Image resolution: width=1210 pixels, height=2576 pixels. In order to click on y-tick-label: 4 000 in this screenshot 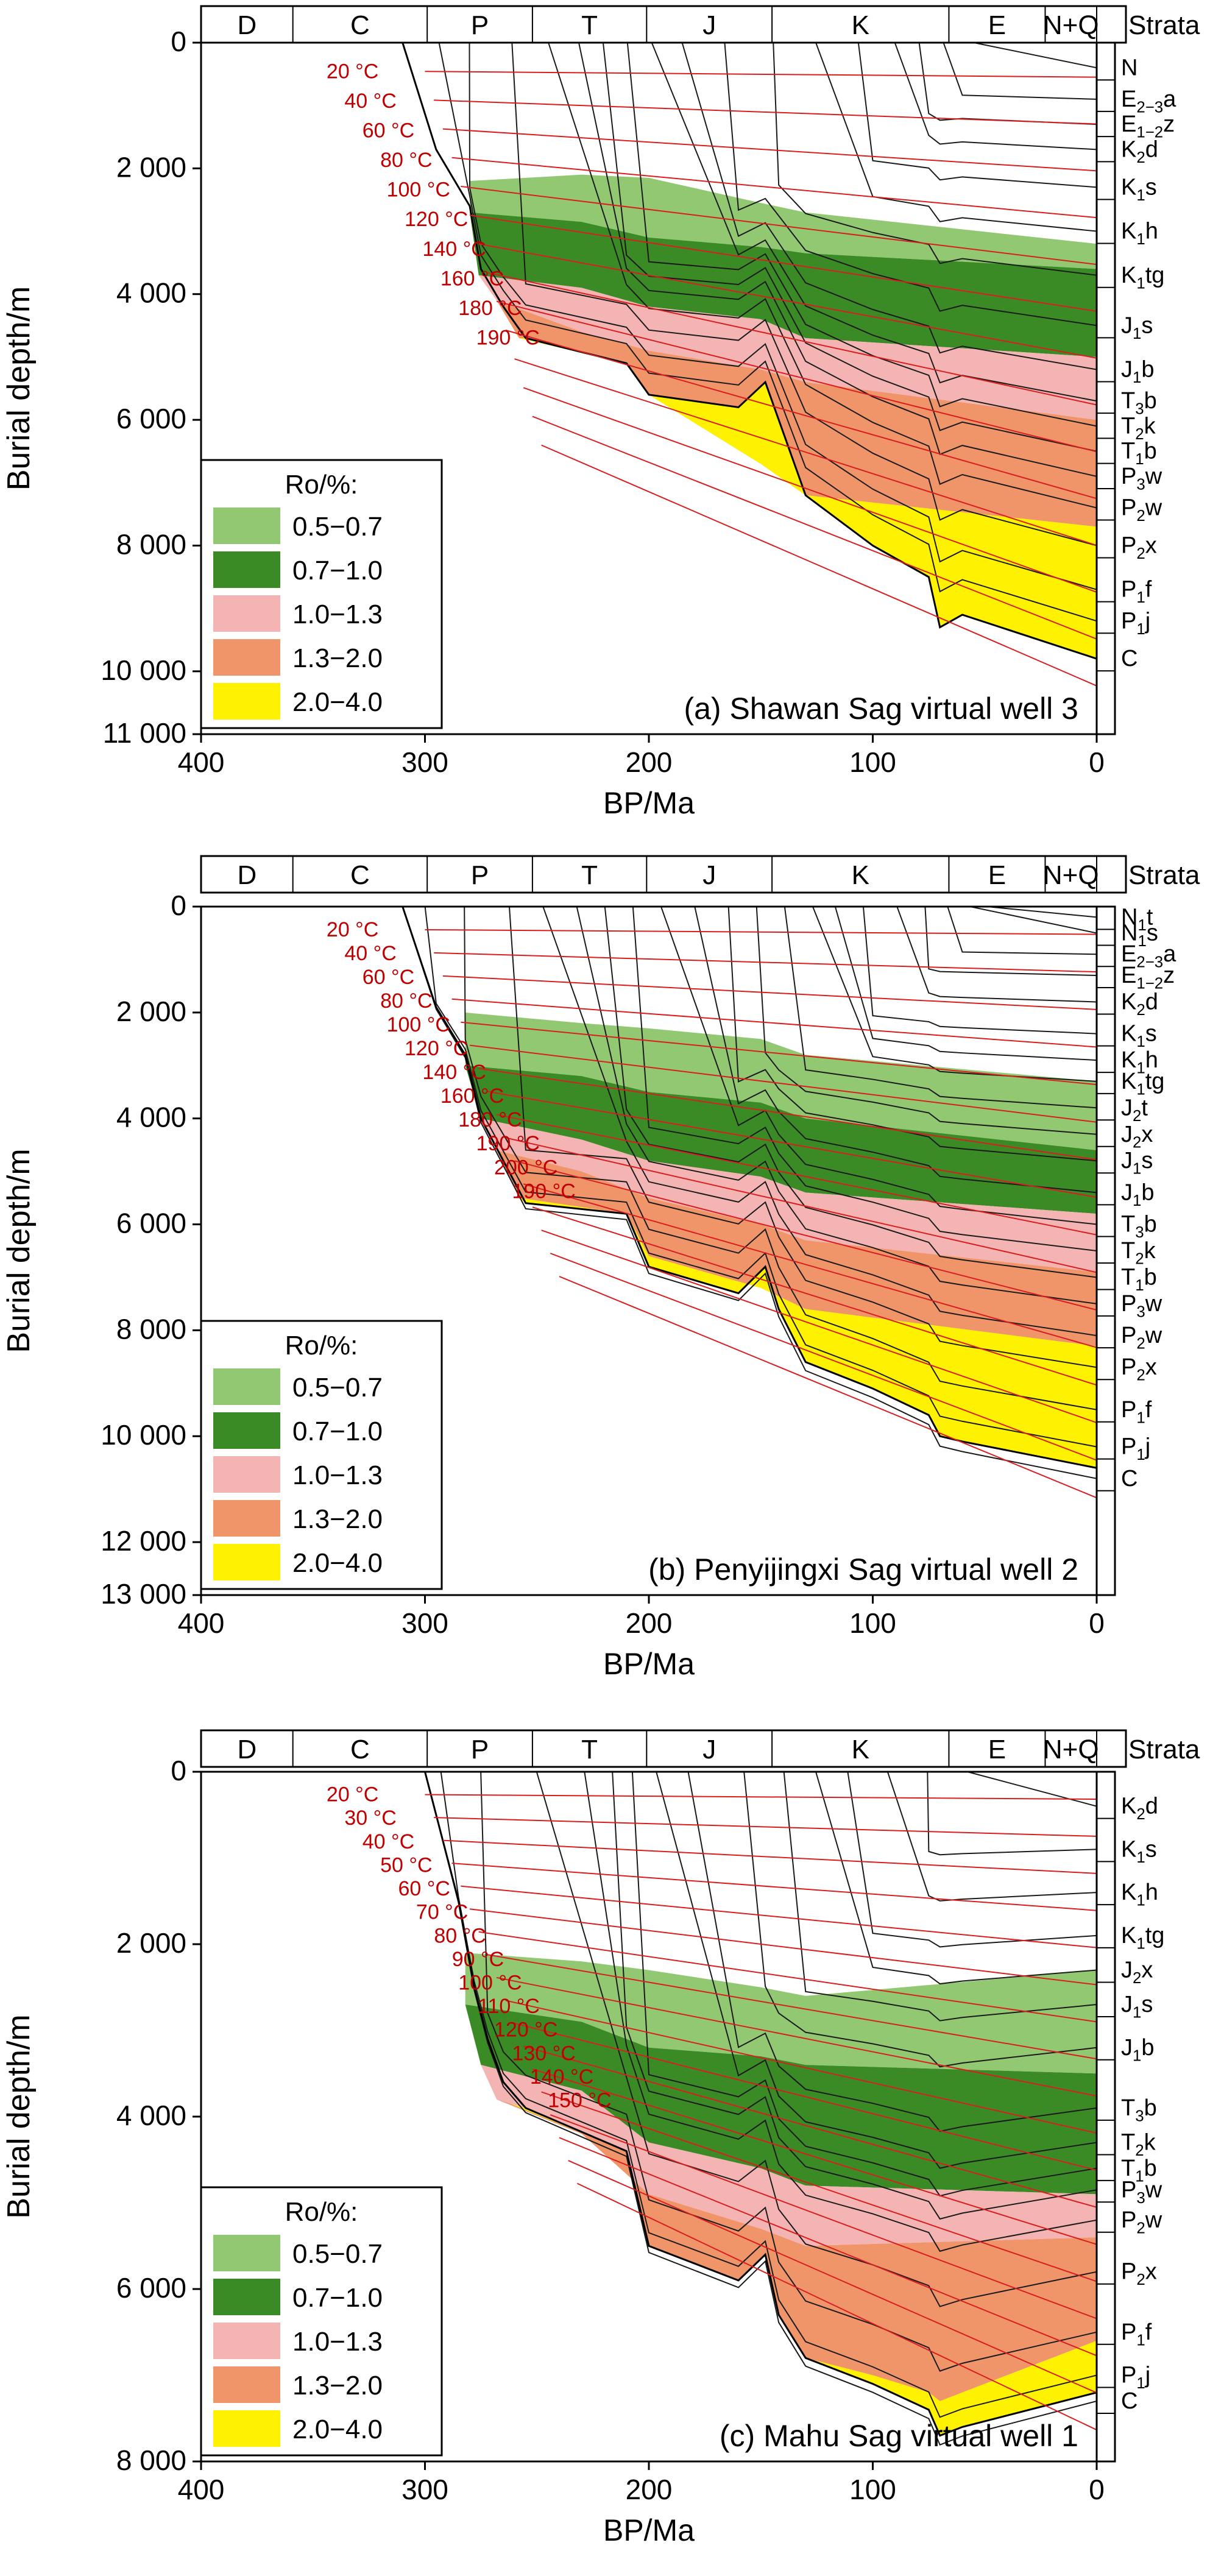, I will do `click(151, 2115)`.